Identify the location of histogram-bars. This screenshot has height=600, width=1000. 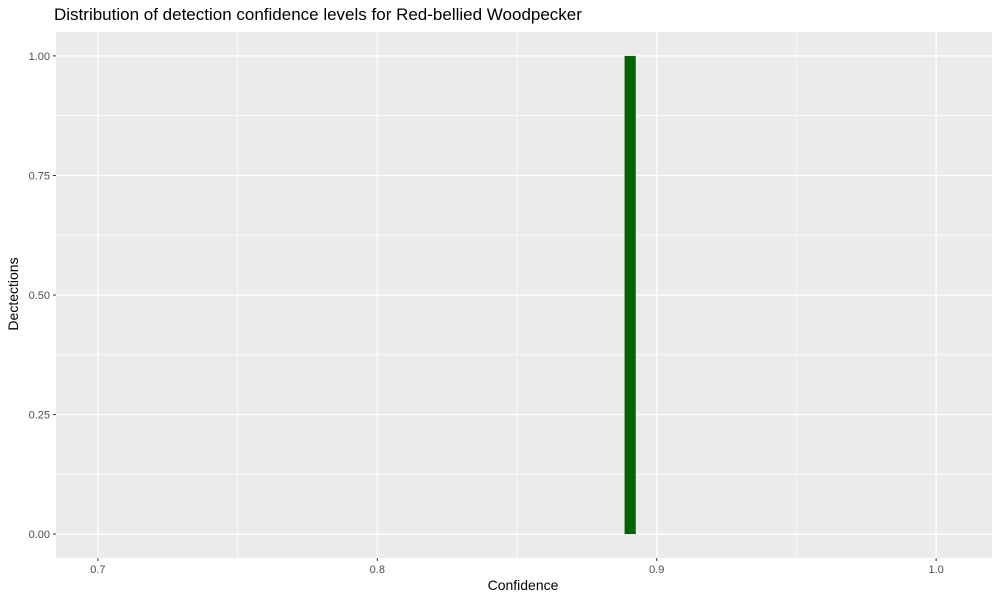
(630, 295).